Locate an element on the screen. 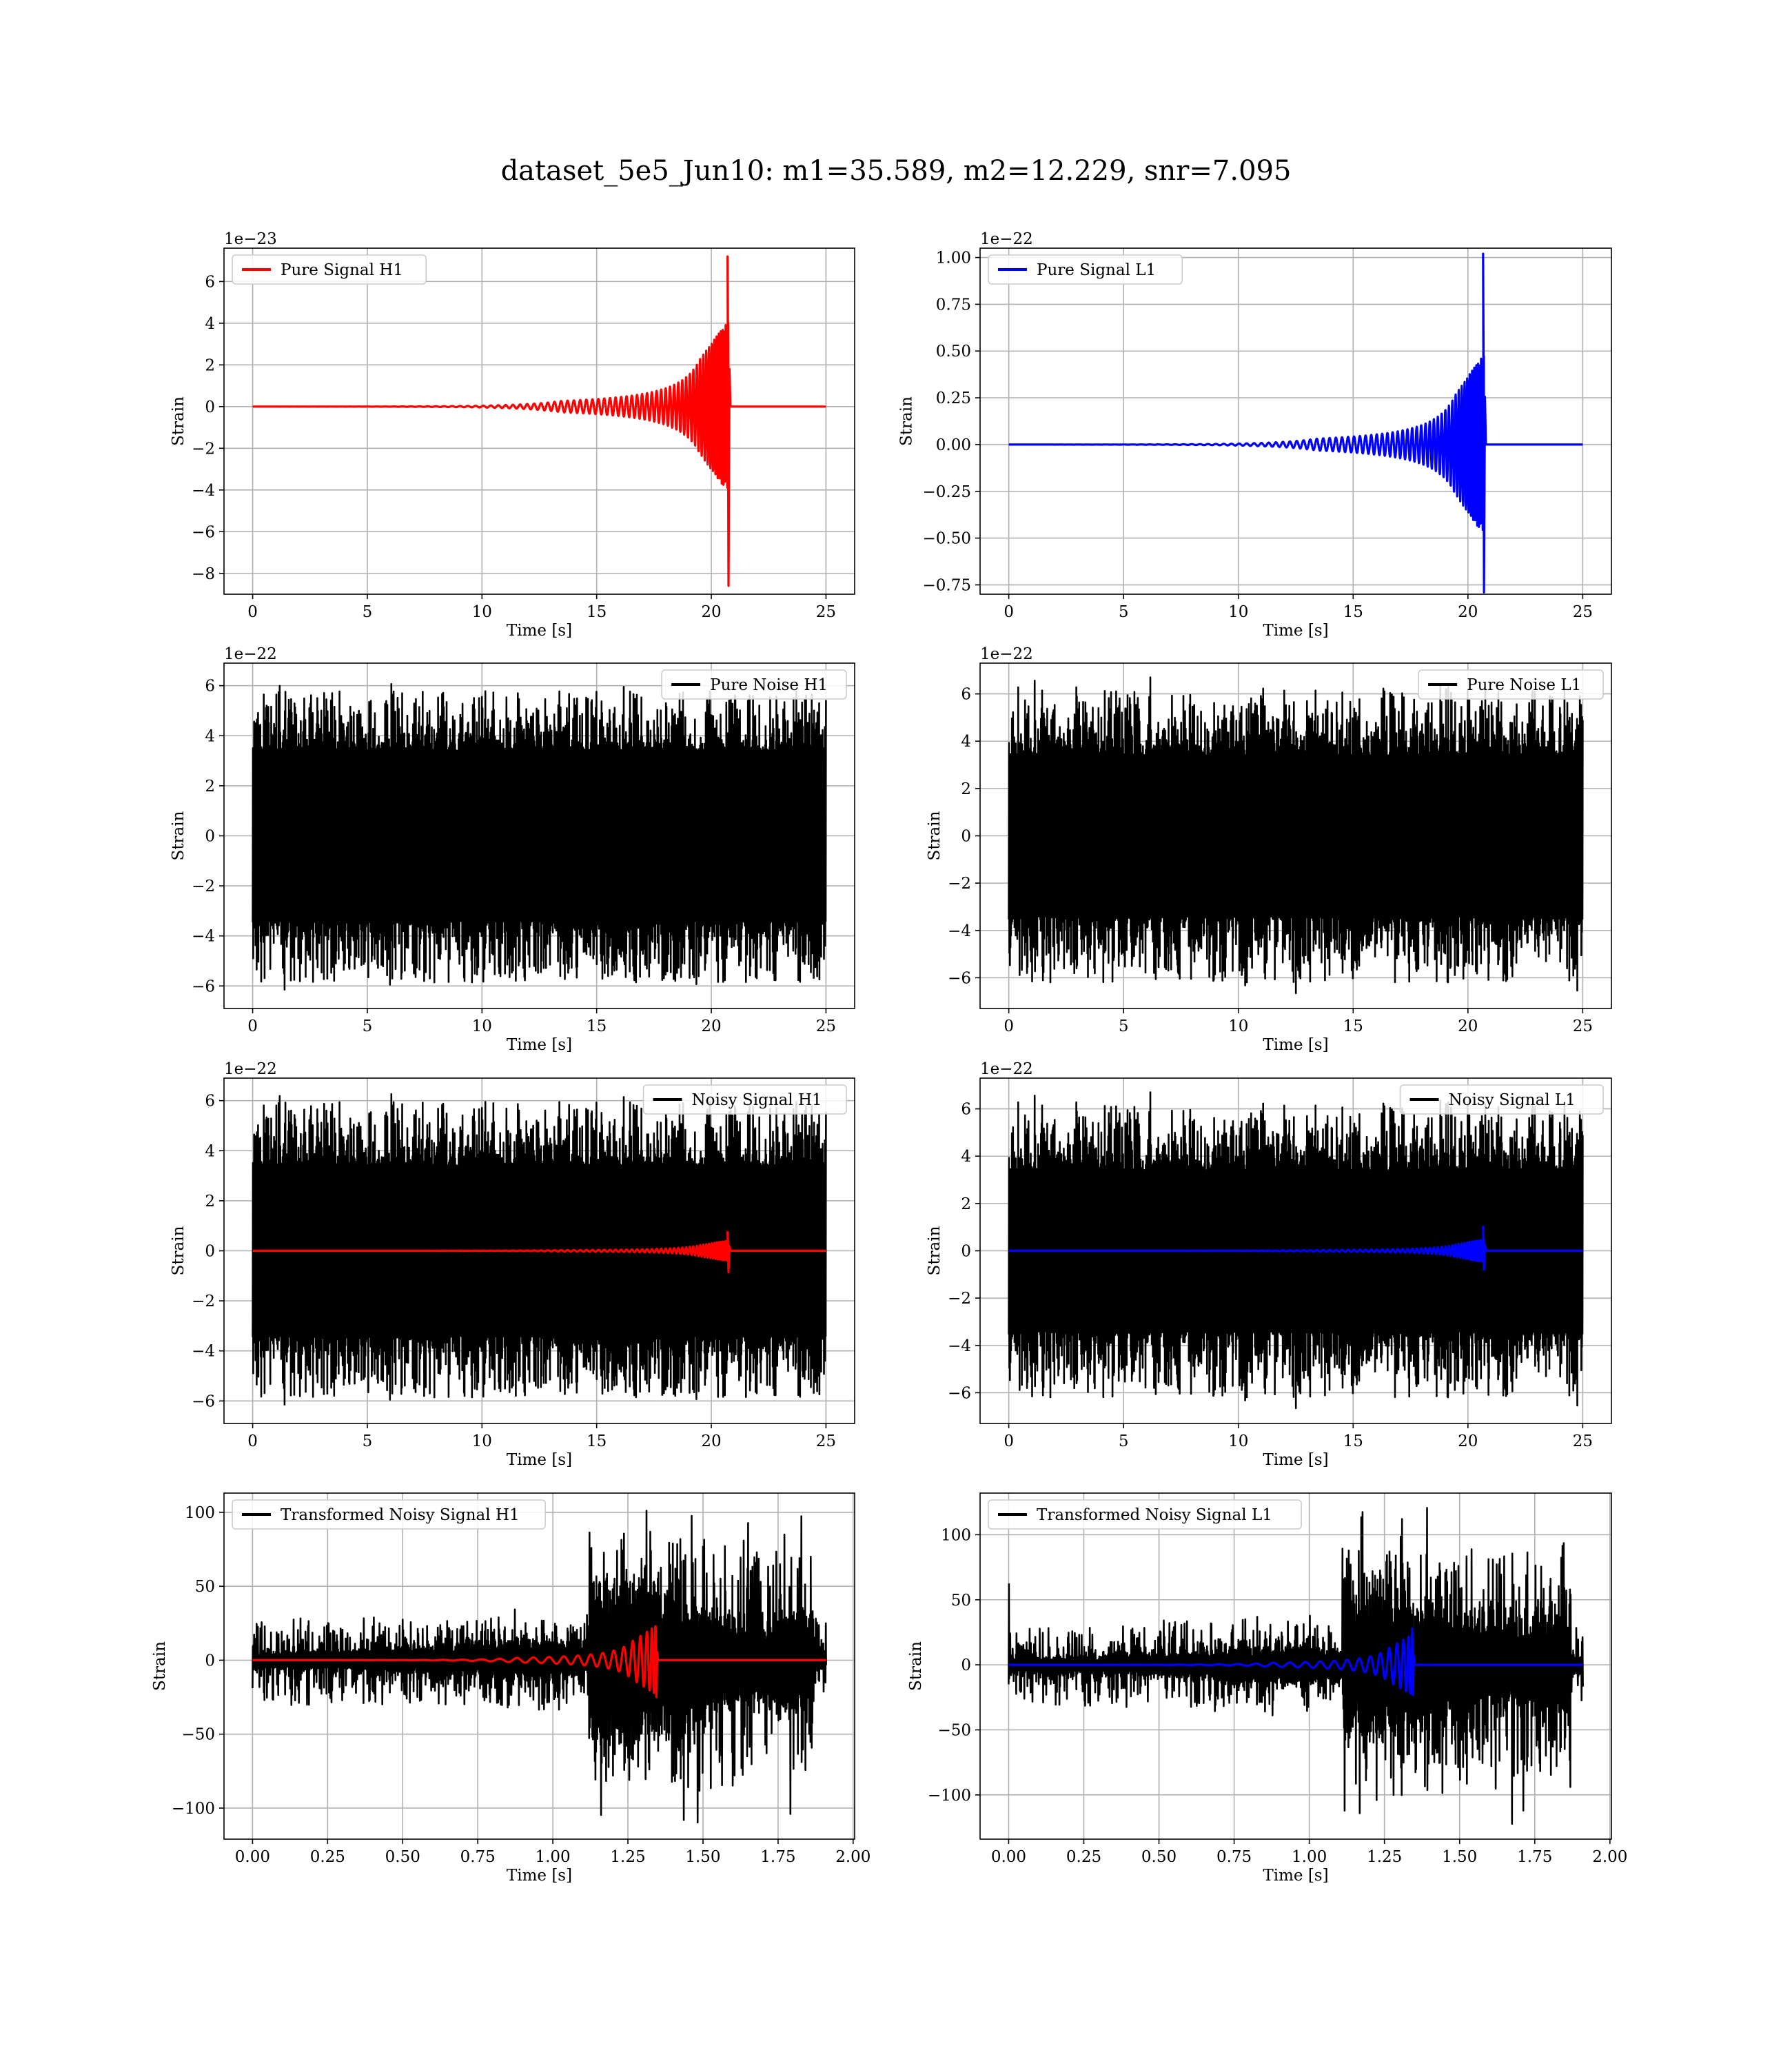 This screenshot has width=1792, height=2068. legend: Pure Signal L1 is located at coordinates (1085, 269).